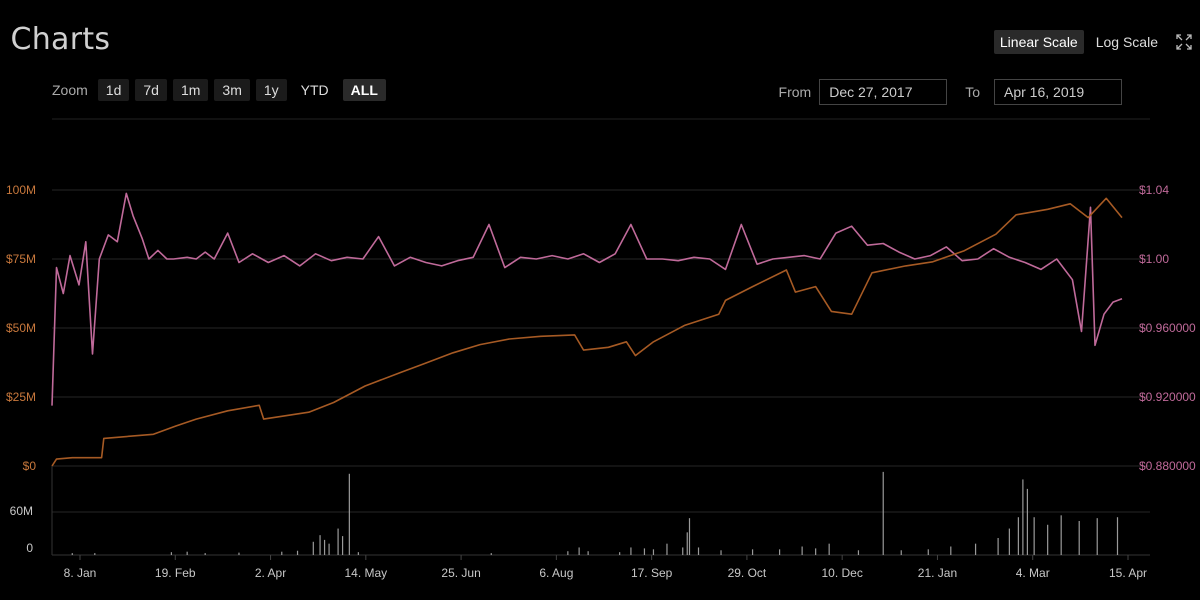 The width and height of the screenshot is (1200, 600). What do you see at coordinates (950, 92) in the screenshot?
I see `date-range: From To` at bounding box center [950, 92].